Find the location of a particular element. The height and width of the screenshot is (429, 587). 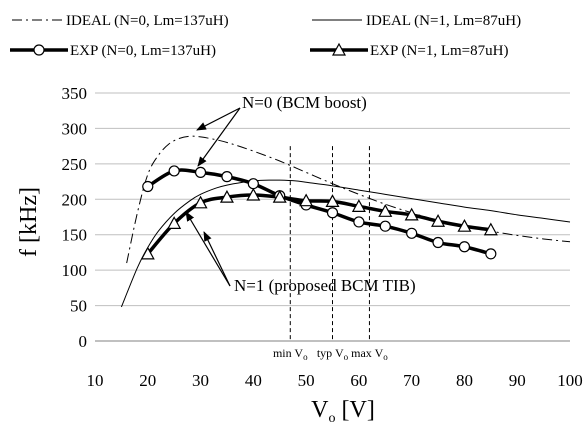

y-tick-label-350: 350 is located at coordinates (75, 93).